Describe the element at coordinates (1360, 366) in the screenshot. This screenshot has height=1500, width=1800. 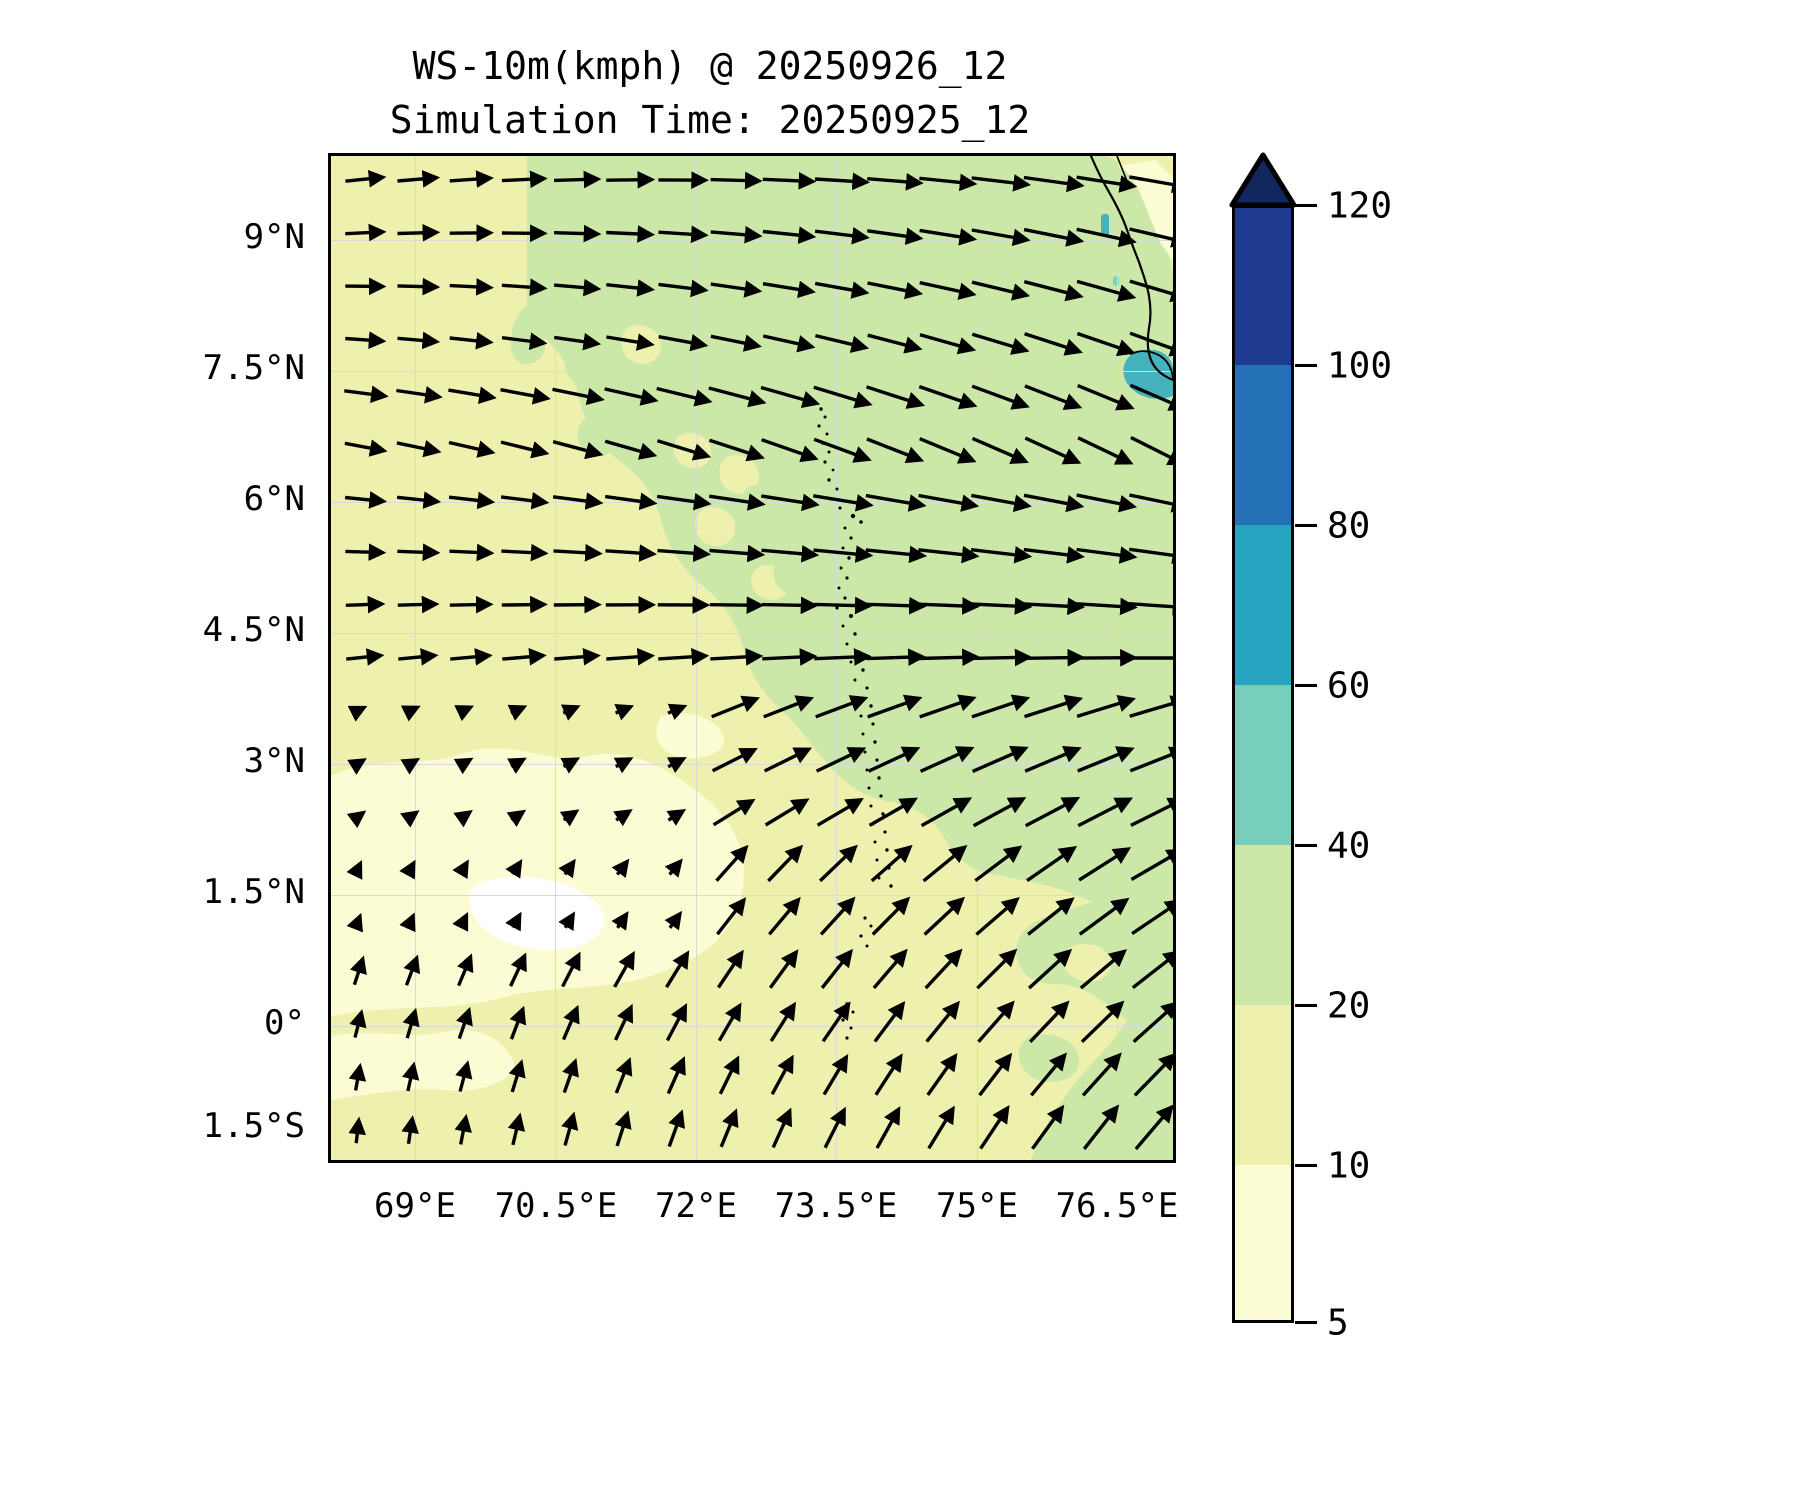
I see `colorbar-label-100: 100` at that location.